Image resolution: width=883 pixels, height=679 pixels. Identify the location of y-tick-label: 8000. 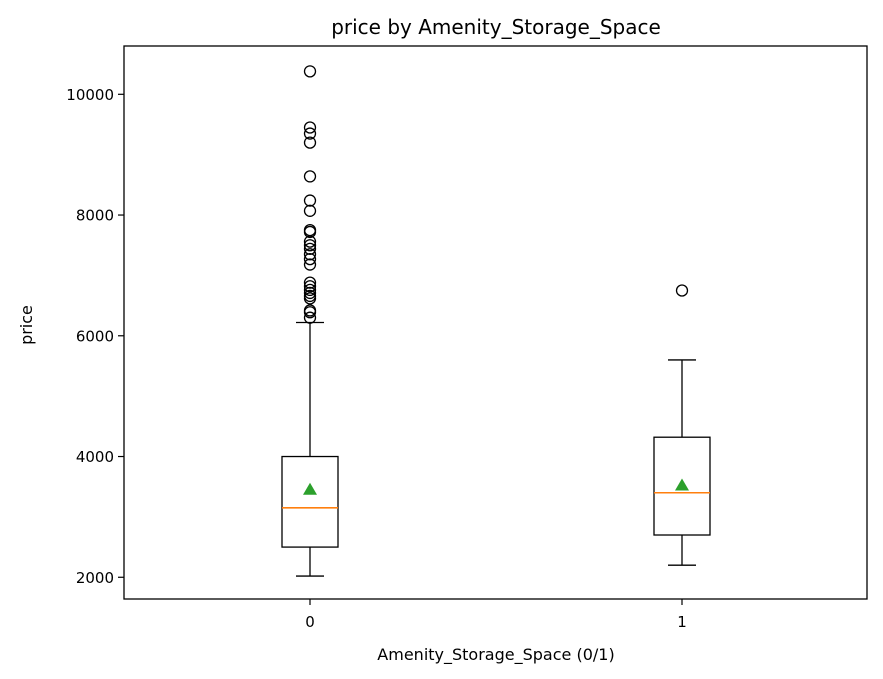
(95, 216).